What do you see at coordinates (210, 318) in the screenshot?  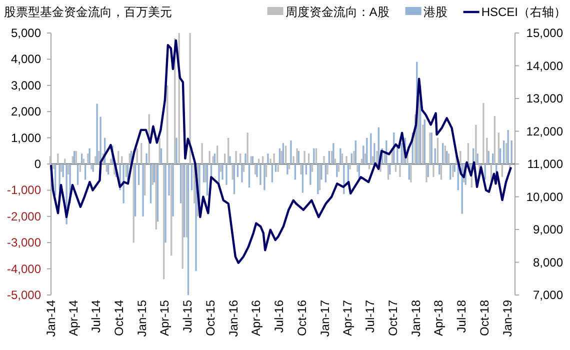 I see `x-tick-label: Oct-15` at bounding box center [210, 318].